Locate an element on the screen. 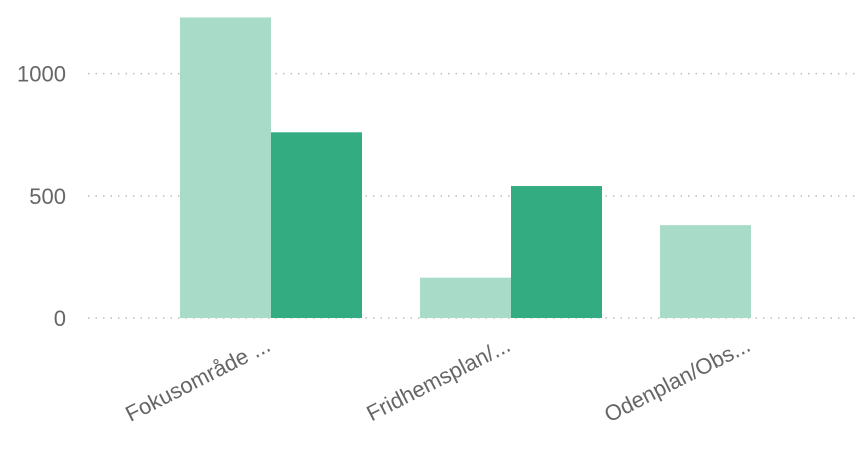 The width and height of the screenshot is (868, 450). y-tick-label: 500 is located at coordinates (47, 196).